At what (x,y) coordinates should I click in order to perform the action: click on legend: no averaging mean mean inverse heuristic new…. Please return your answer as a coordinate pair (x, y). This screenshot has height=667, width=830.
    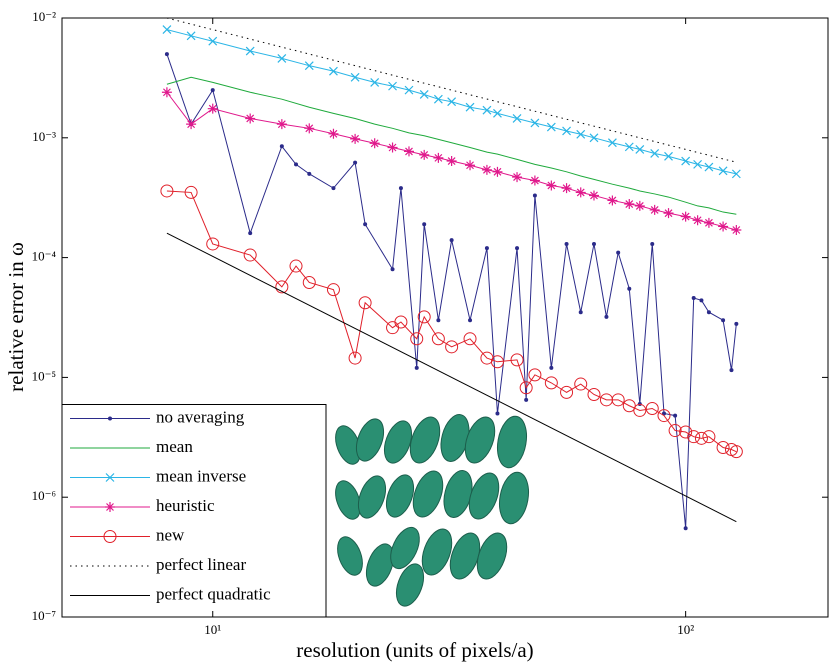
    Looking at the image, I should click on (194, 511).